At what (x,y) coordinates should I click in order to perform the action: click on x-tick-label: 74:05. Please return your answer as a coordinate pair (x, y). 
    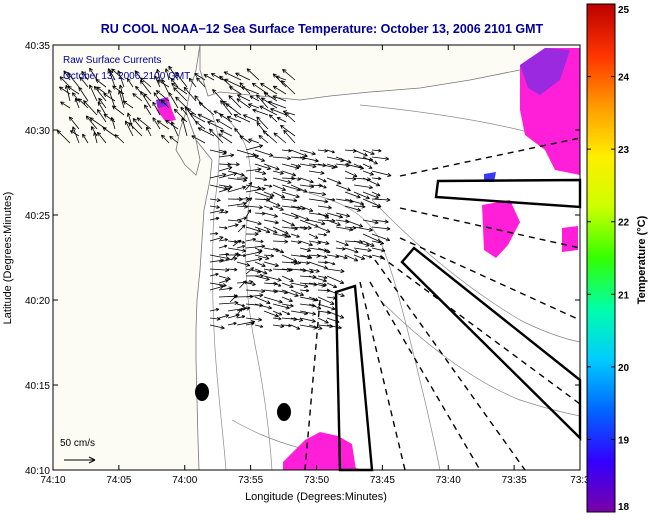
    Looking at the image, I should click on (118, 480).